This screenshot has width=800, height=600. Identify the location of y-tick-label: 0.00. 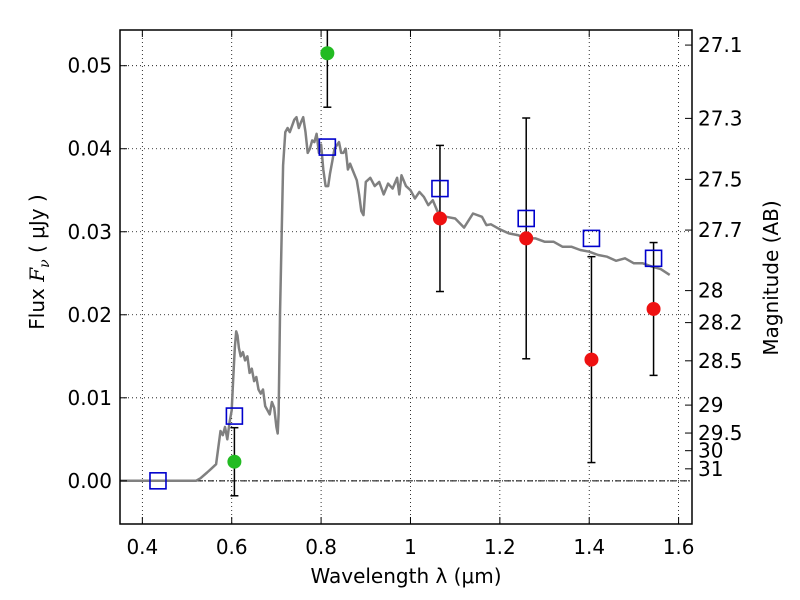
(89, 481).